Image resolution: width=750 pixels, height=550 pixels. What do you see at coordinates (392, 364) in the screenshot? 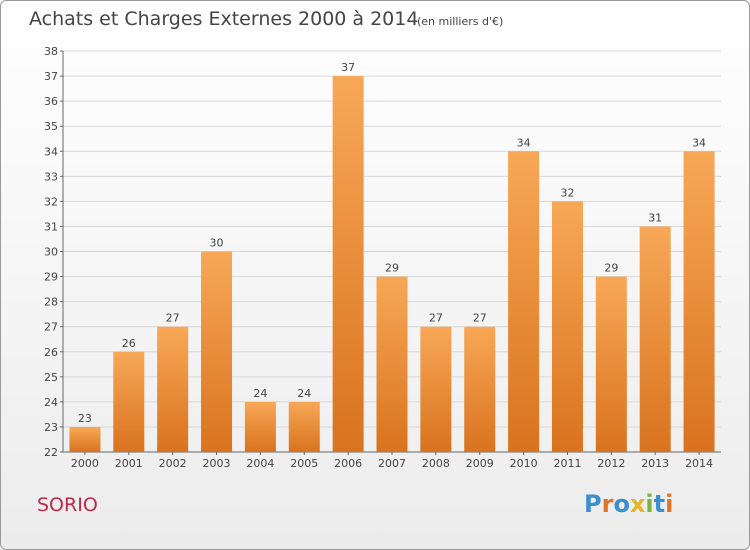
I see `bar-2007` at bounding box center [392, 364].